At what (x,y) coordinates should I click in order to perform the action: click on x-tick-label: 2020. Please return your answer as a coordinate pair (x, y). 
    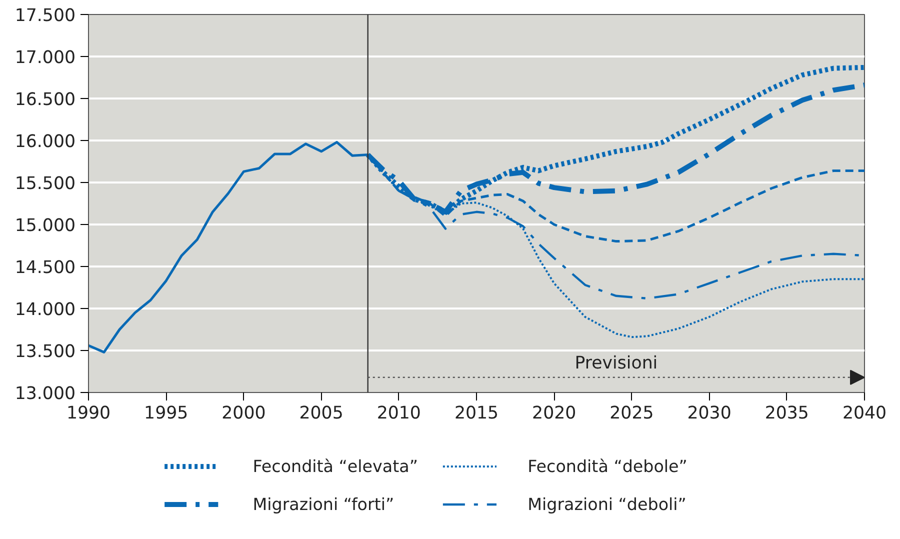
    Looking at the image, I should click on (554, 414).